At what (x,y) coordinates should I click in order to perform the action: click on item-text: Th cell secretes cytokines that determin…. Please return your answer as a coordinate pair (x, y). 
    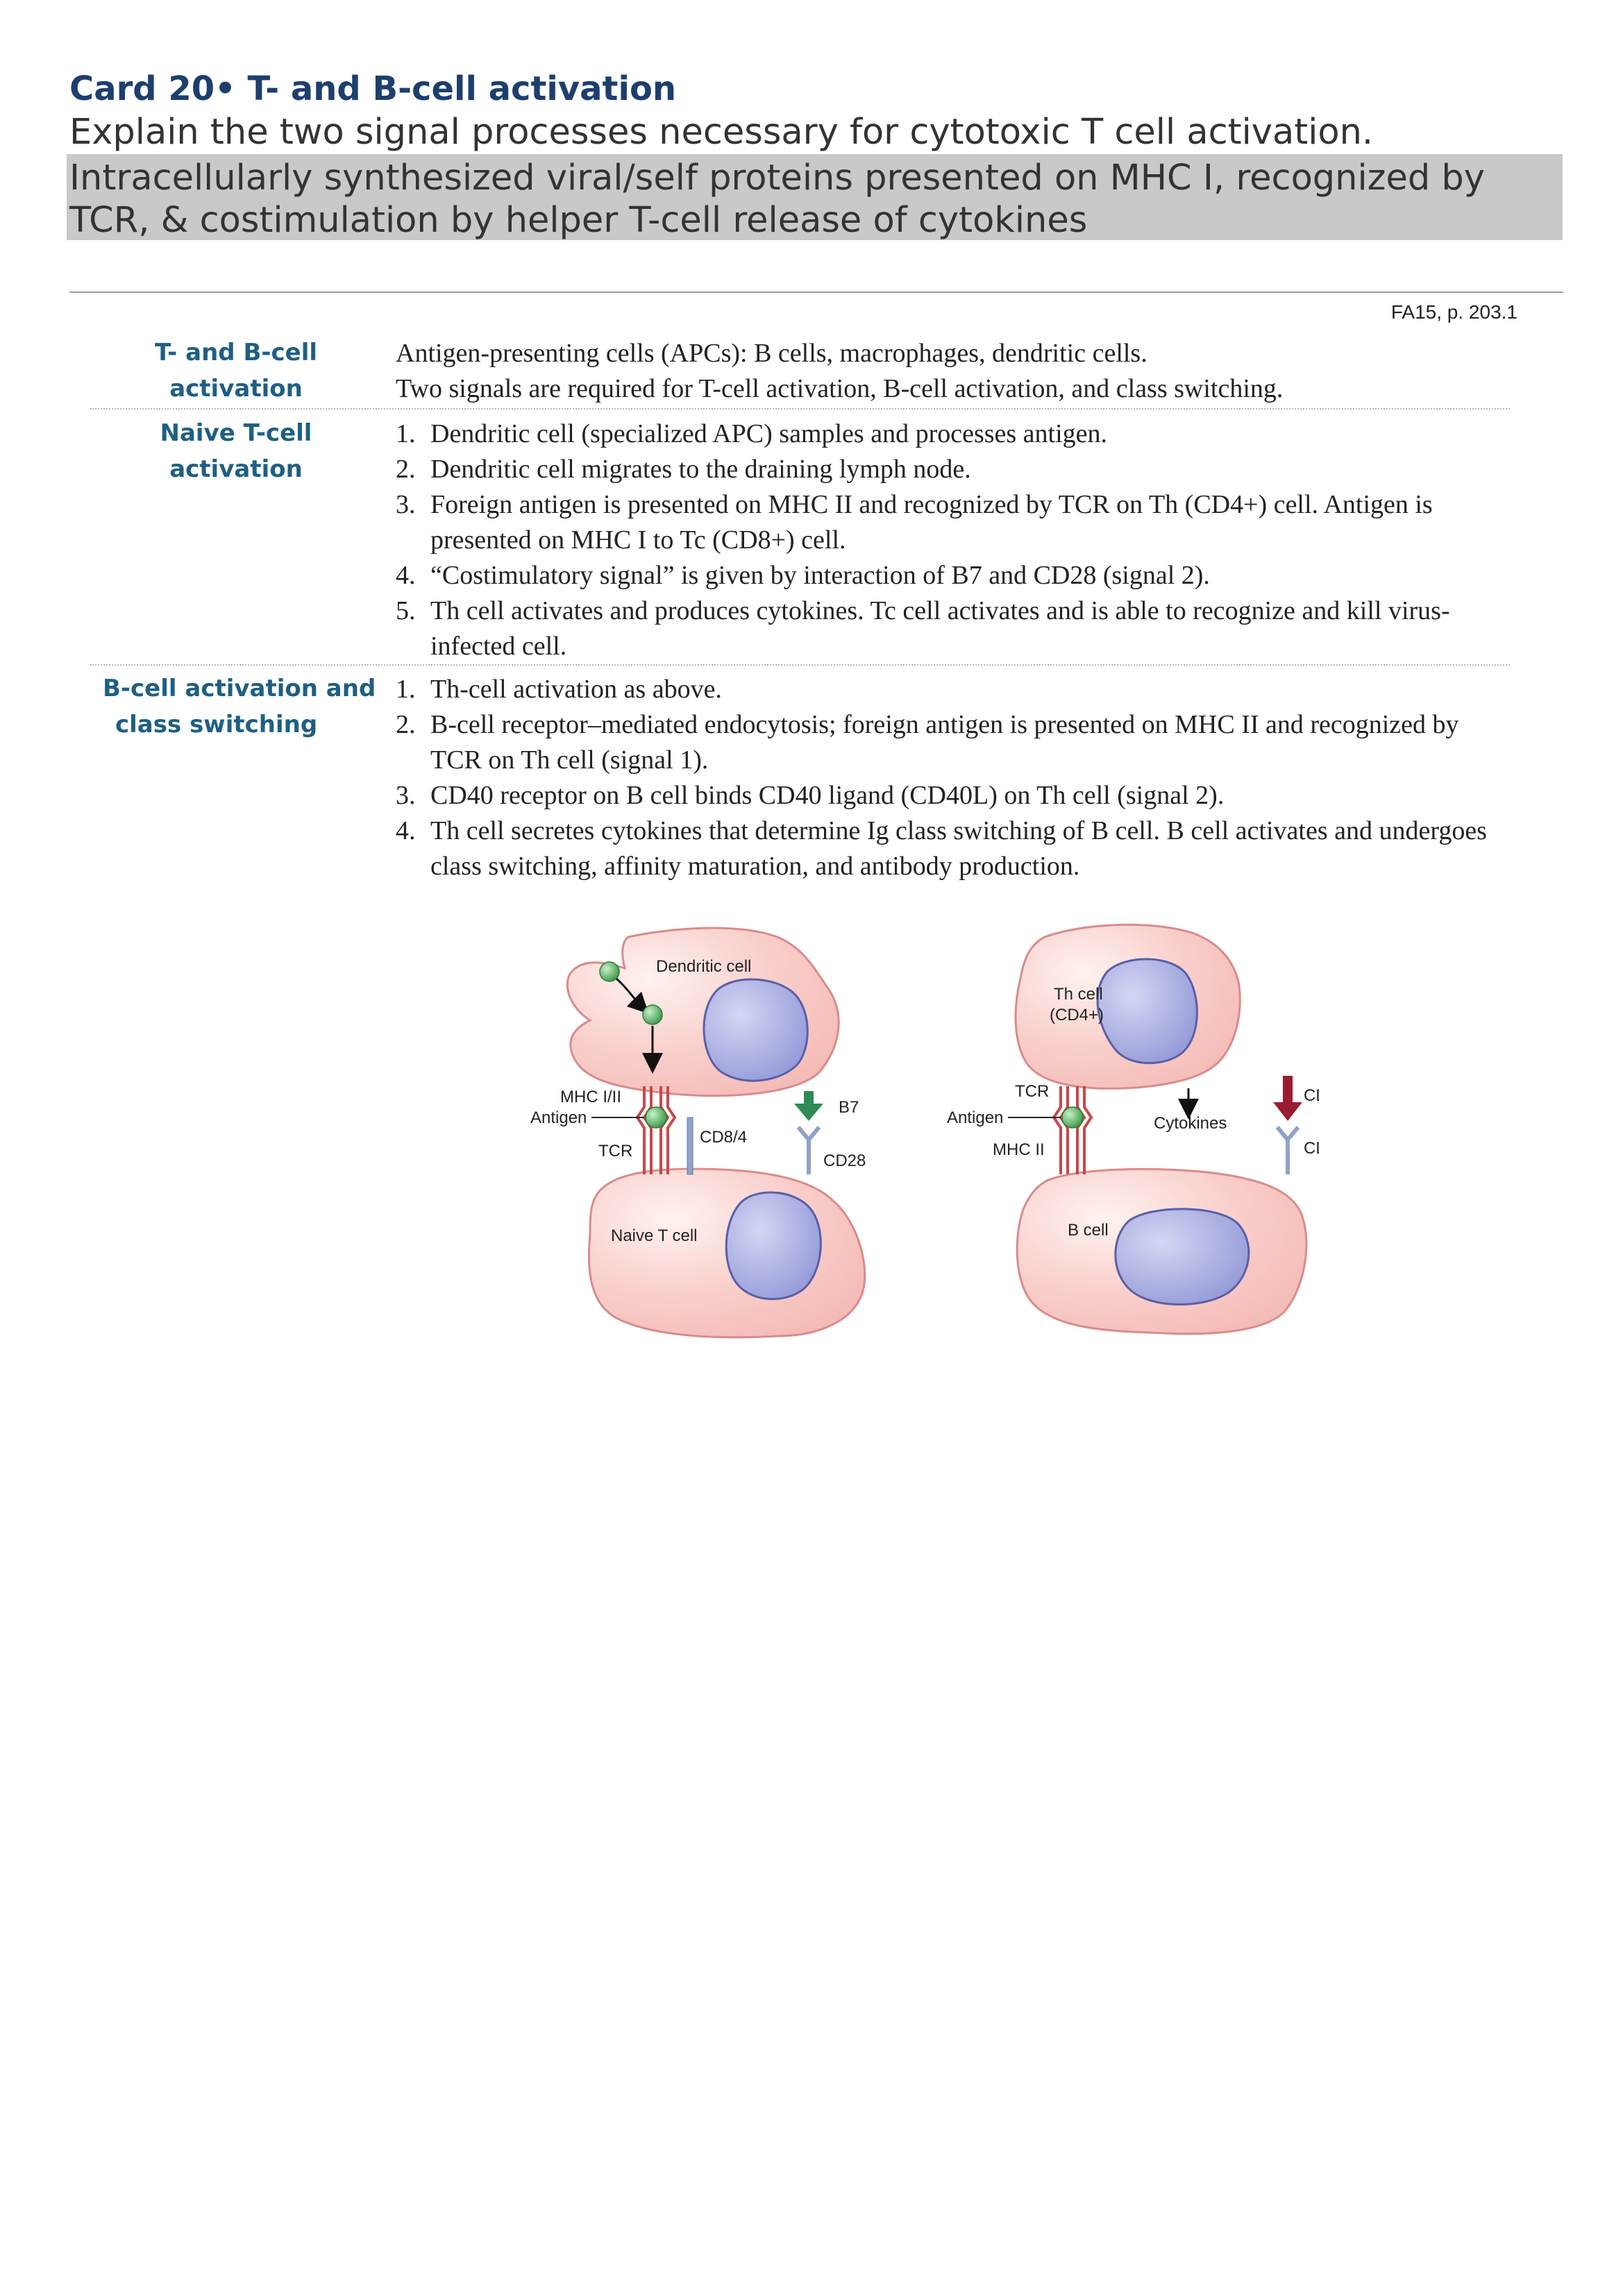
    Looking at the image, I should click on (958, 849).